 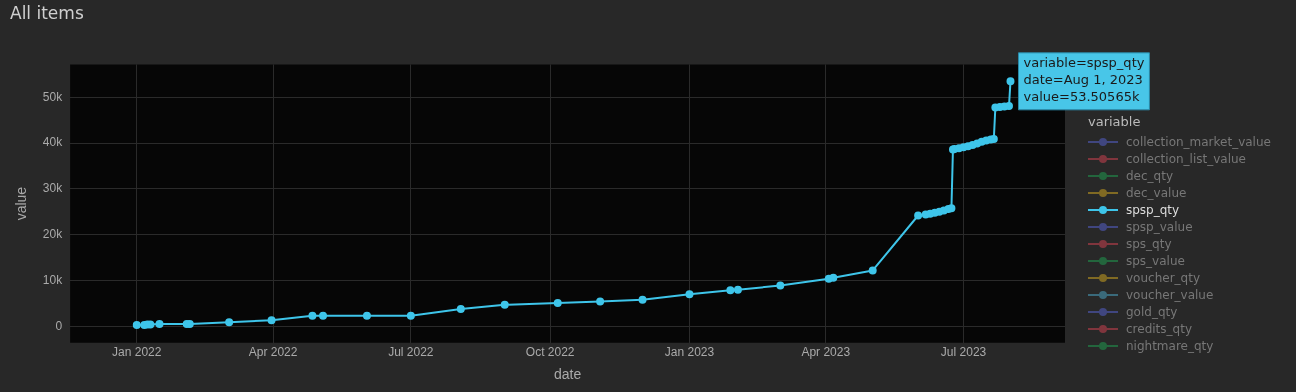 I want to click on legend-label: collection_market_value, so click(x=1198, y=141).